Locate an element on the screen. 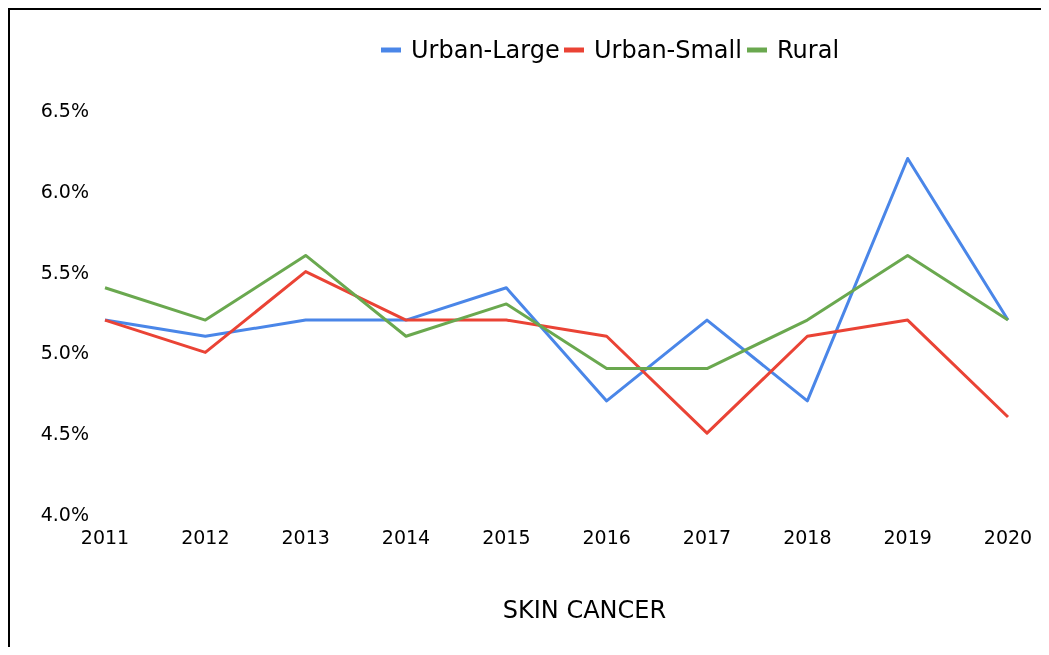  x-tick-label: 2019 is located at coordinates (907, 537).